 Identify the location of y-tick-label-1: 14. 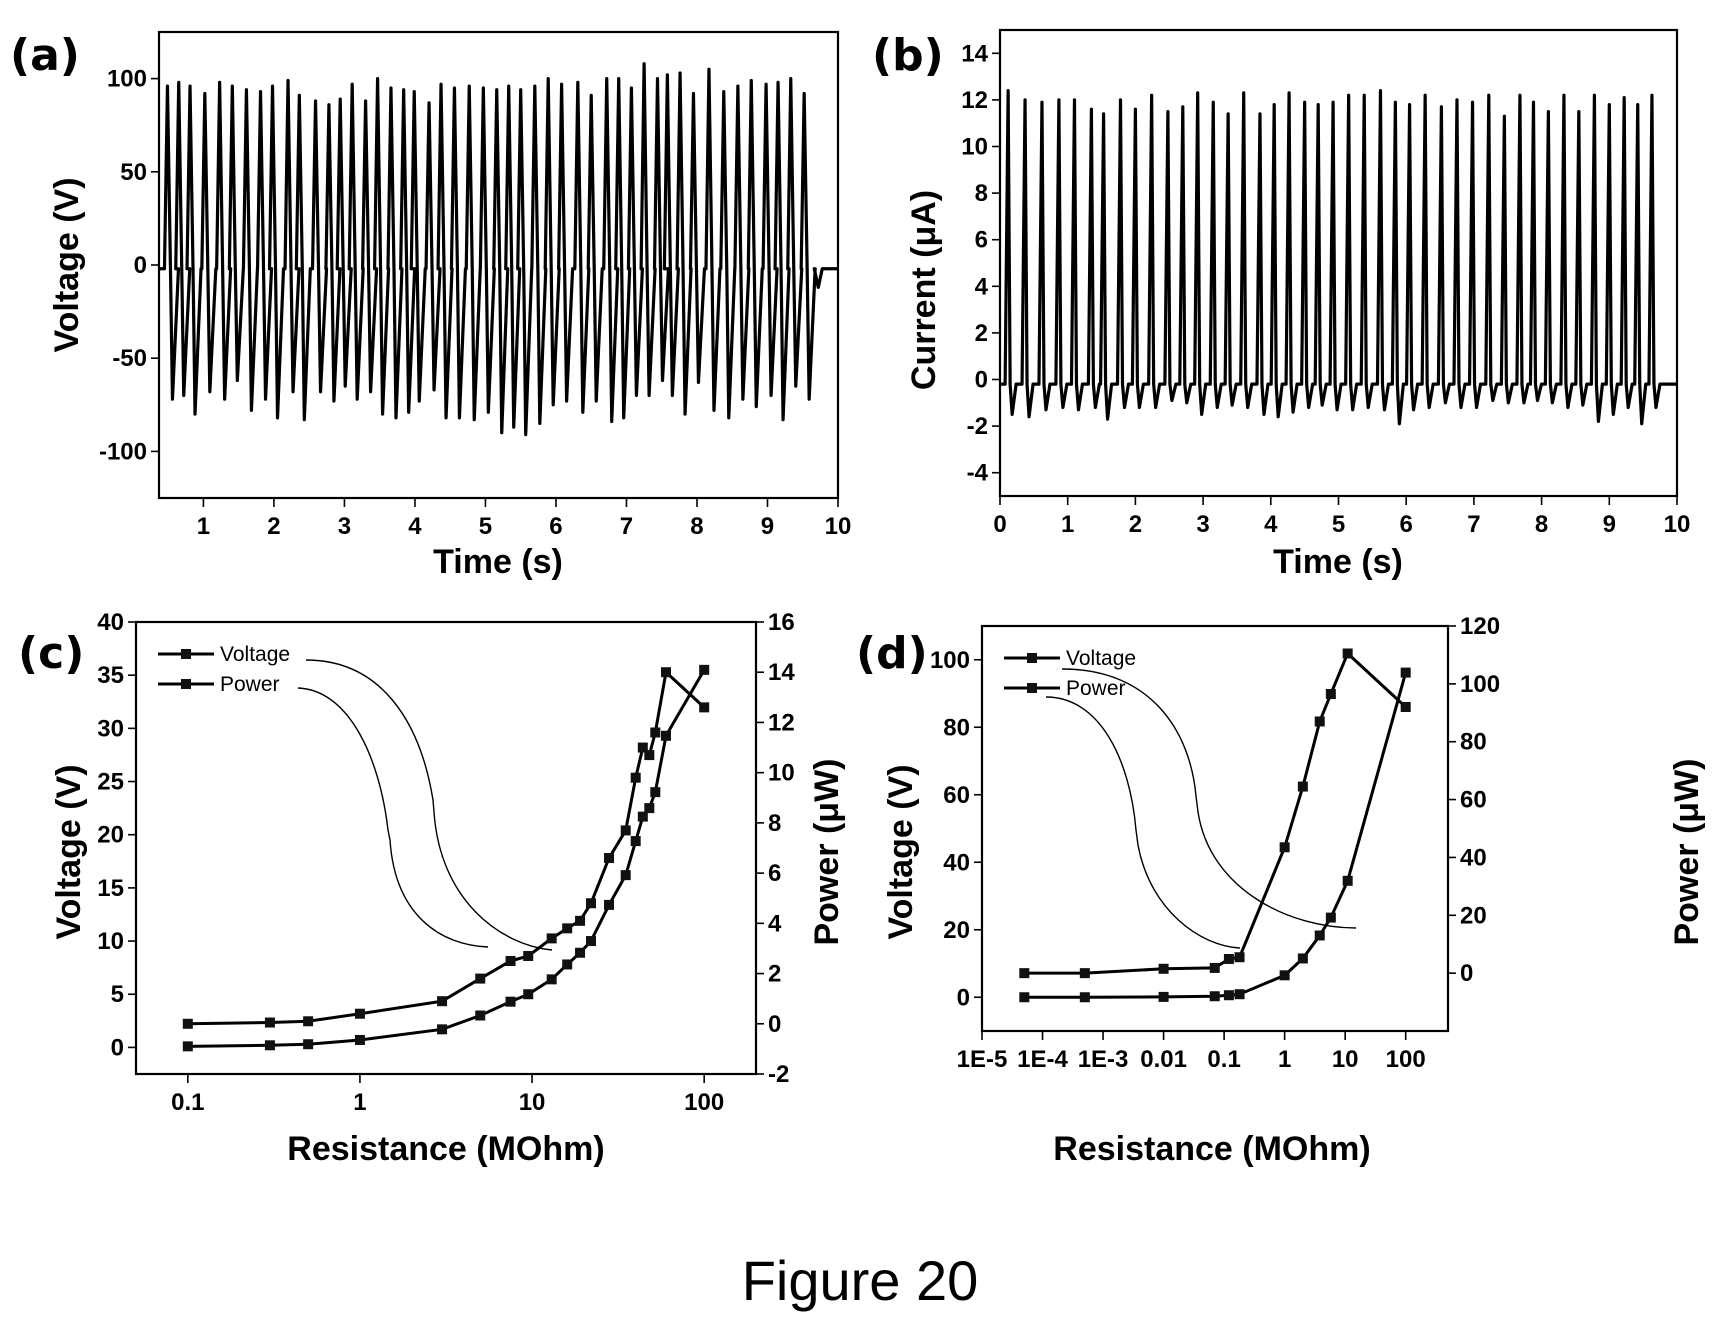
(974, 53).